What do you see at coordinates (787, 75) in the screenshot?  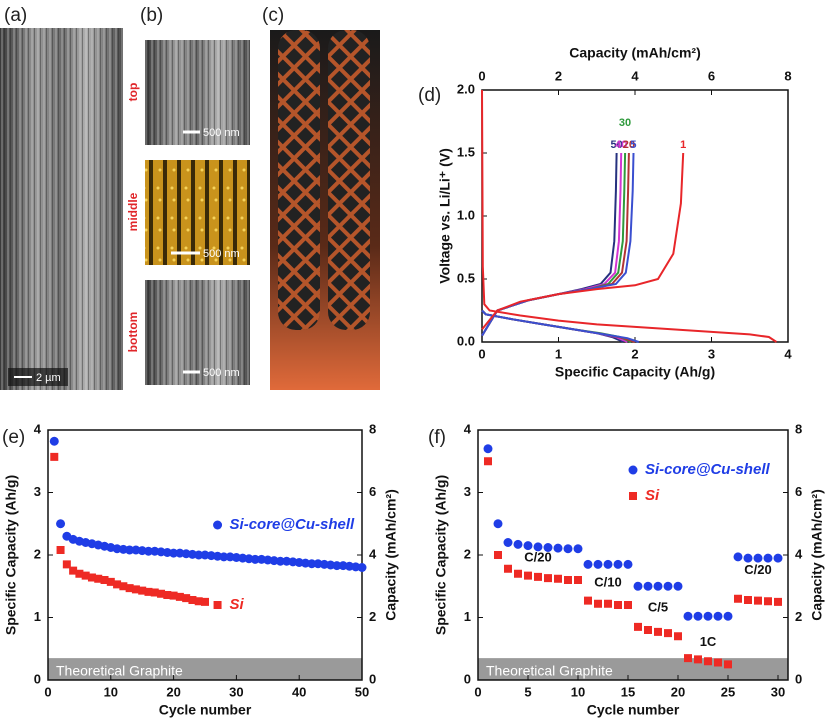 I see `x2-tick-label: 8` at bounding box center [787, 75].